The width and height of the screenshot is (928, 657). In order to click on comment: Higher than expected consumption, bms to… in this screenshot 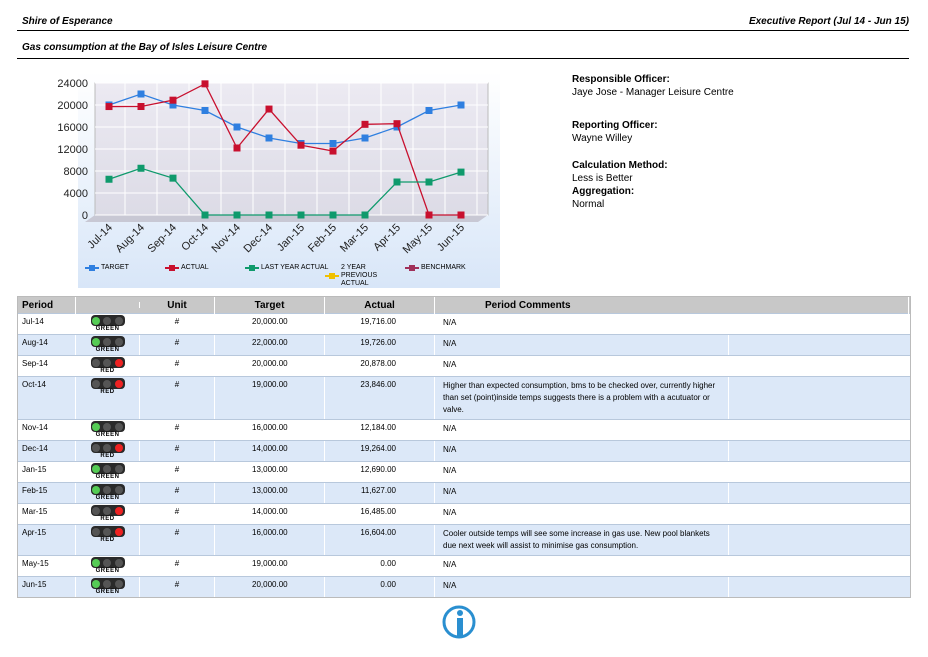, I will do `click(582, 398)`.